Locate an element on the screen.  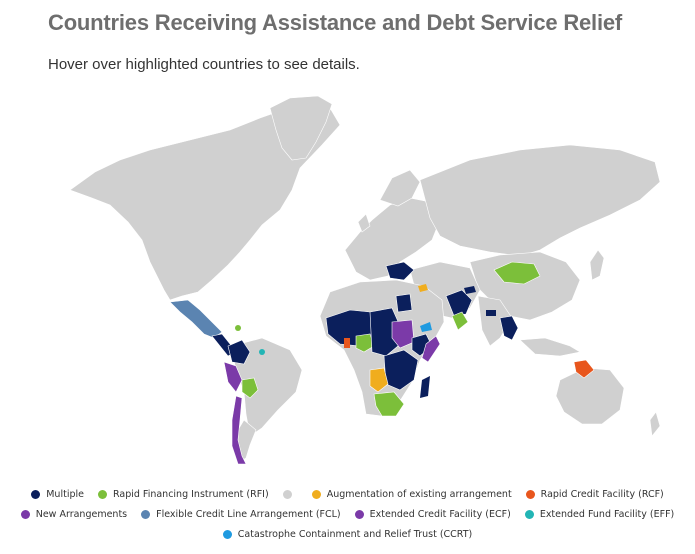
legend-label: Extended Fund Facility (EFF) is located at coordinates (607, 514).